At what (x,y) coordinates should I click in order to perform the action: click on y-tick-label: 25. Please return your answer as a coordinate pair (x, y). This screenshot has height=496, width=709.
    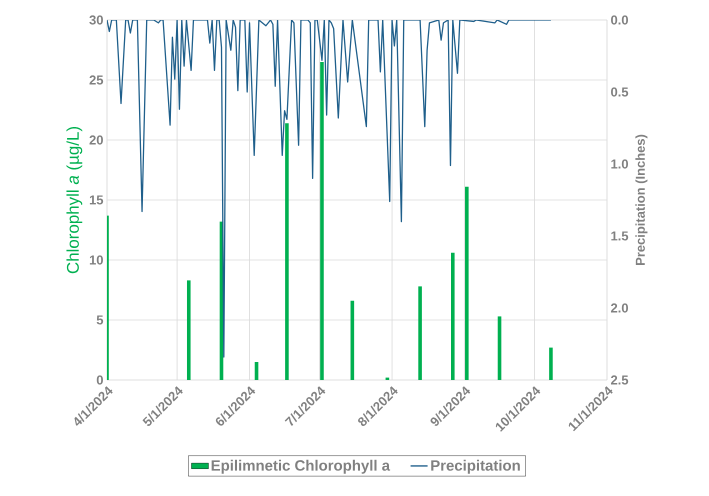
    Looking at the image, I should click on (97, 80).